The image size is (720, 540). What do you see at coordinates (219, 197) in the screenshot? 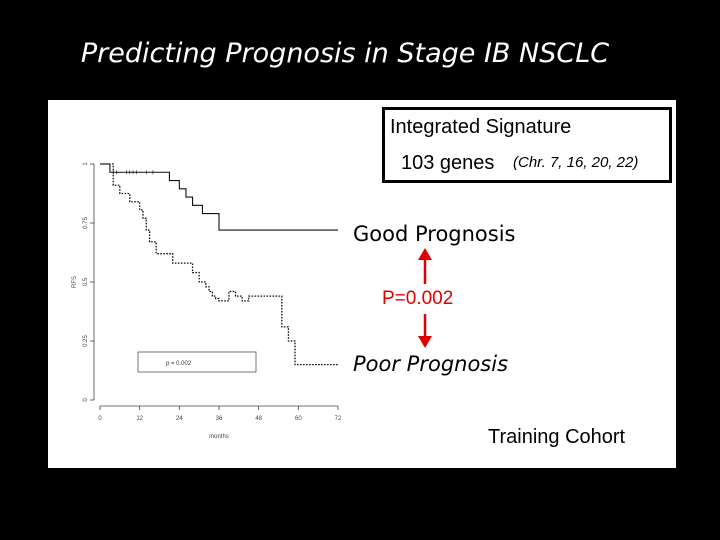
I see `good-prognosis-curve` at bounding box center [219, 197].